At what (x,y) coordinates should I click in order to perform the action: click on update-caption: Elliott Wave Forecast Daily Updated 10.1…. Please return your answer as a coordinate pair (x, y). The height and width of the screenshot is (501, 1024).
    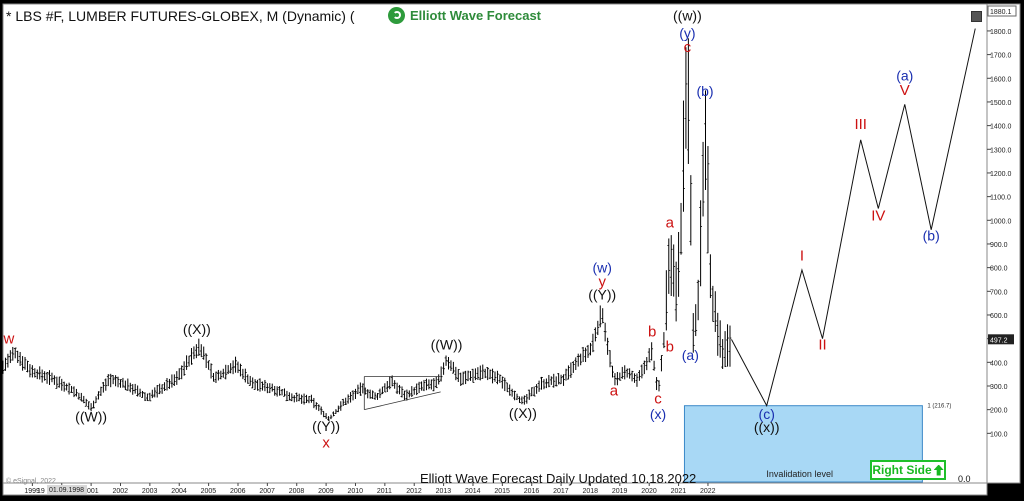
    Looking at the image, I should click on (558, 478).